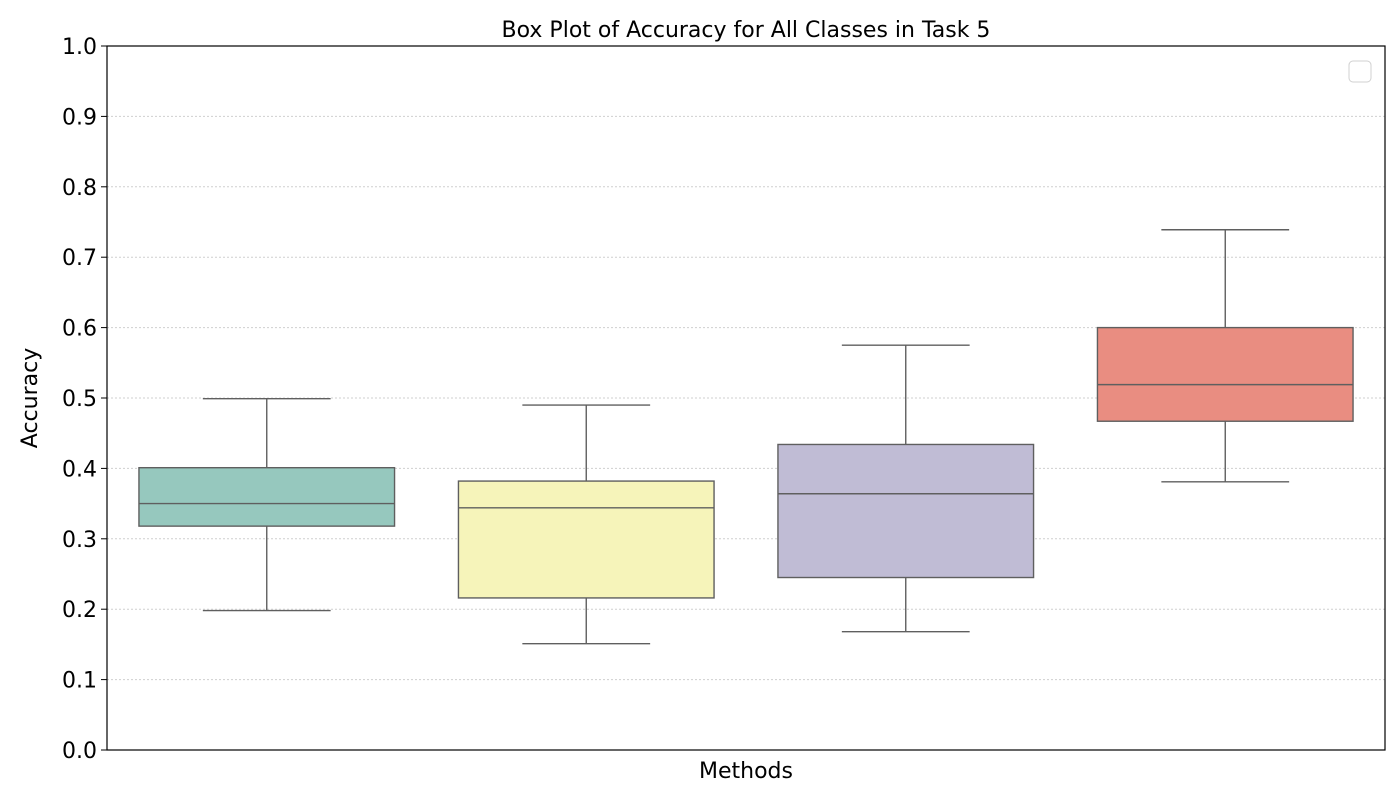 The image size is (1400, 800). Describe the element at coordinates (30, 398) in the screenshot. I see `y-axis-label: Accuracy` at that location.